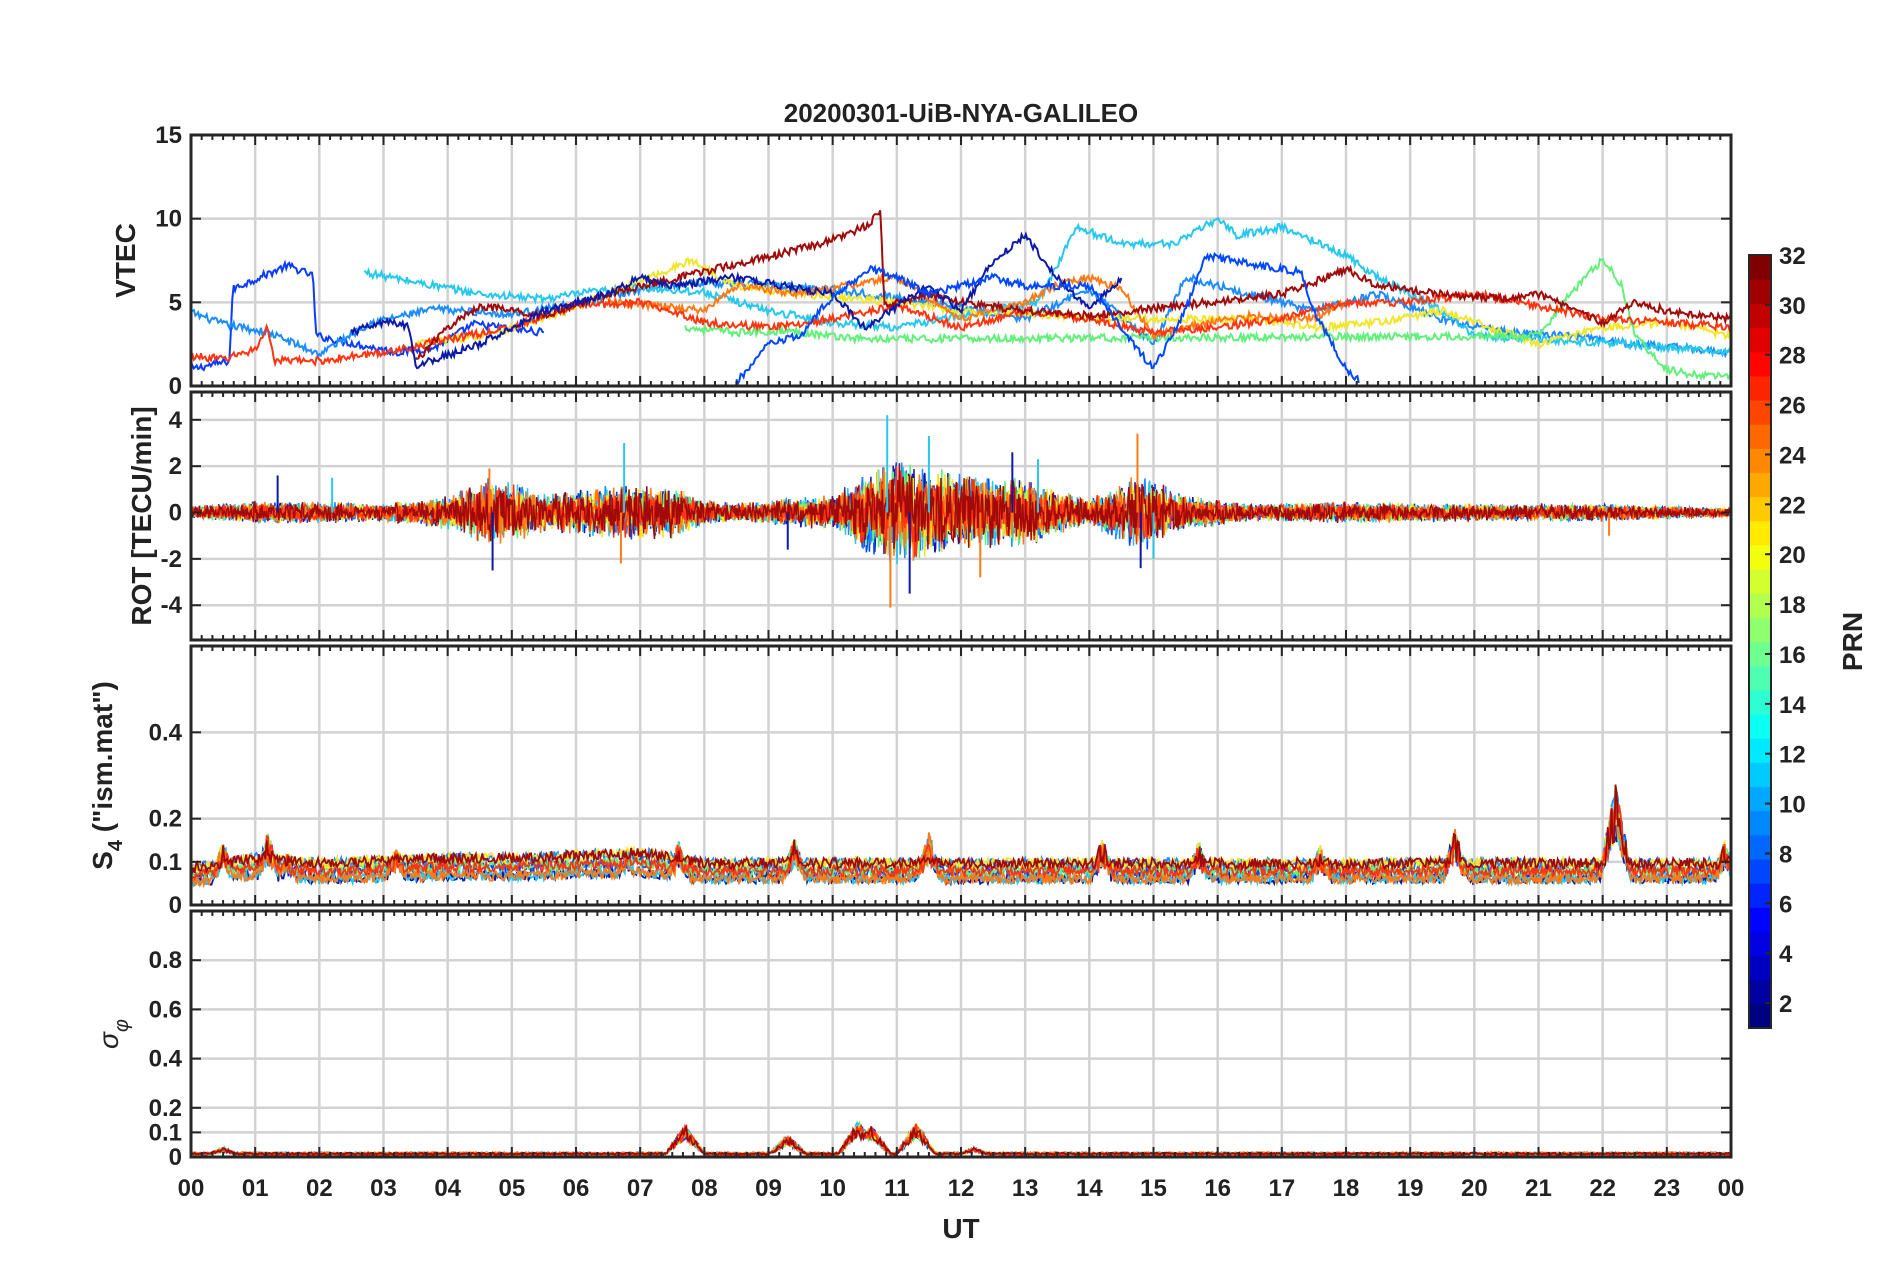 This screenshot has width=1902, height=1272. I want to click on x-tick-label: 20, so click(1474, 1188).